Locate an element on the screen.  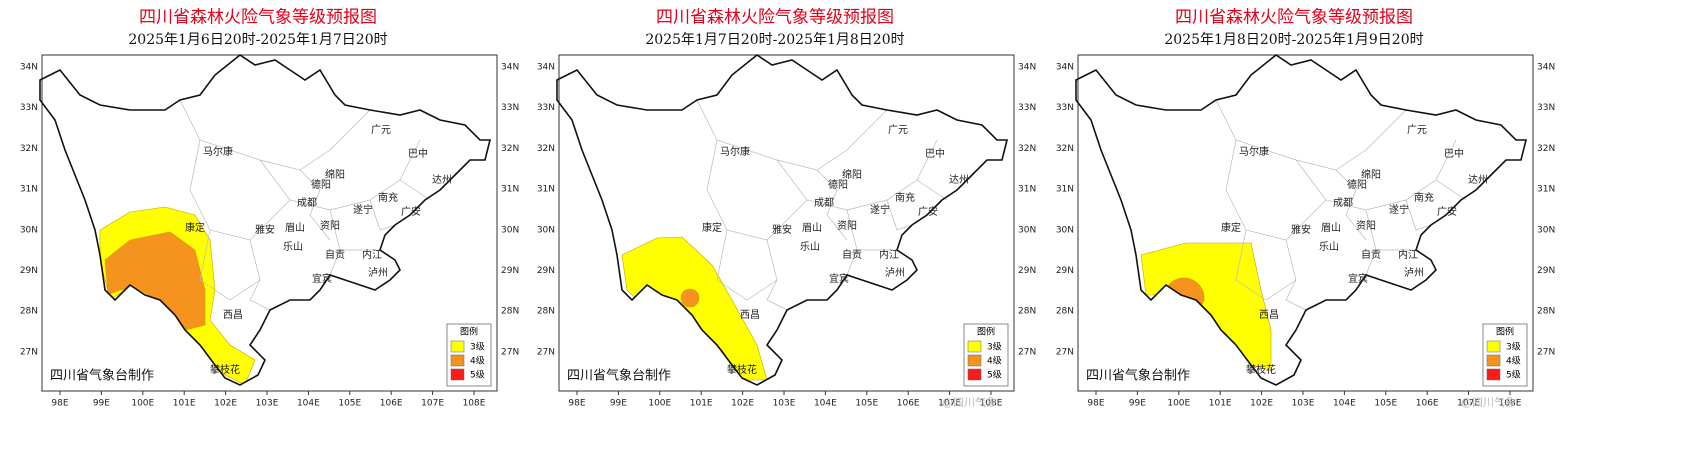
city-label: 马尔康 is located at coordinates (1254, 151).